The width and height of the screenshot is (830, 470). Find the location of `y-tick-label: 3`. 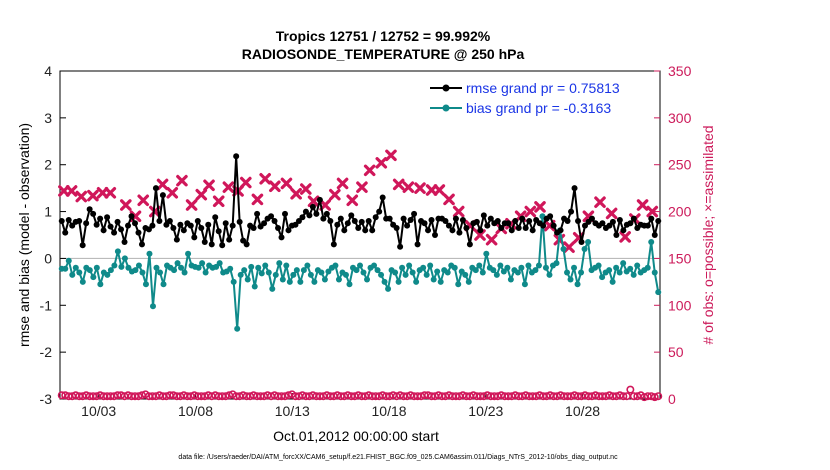

y-tick-label: 3 is located at coordinates (48, 118).